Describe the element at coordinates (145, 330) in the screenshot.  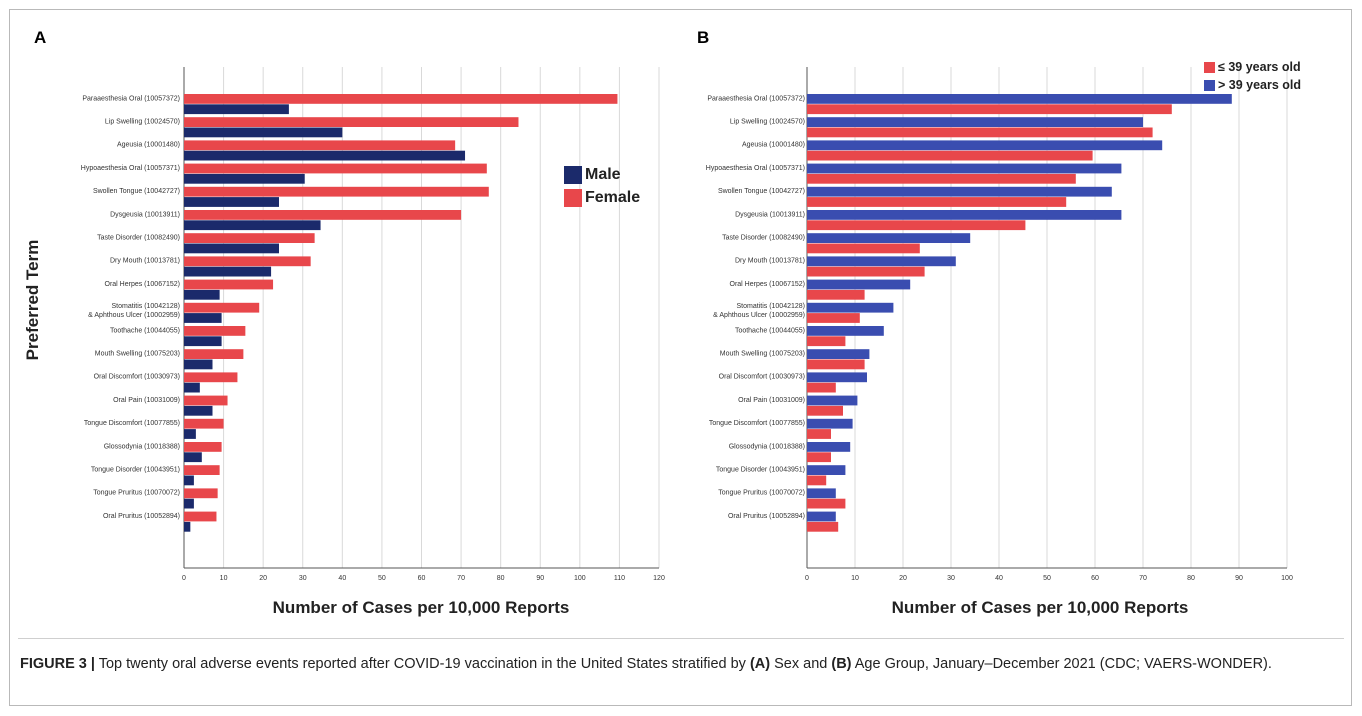
I see `category-label: Toothache (10044055)` at that location.